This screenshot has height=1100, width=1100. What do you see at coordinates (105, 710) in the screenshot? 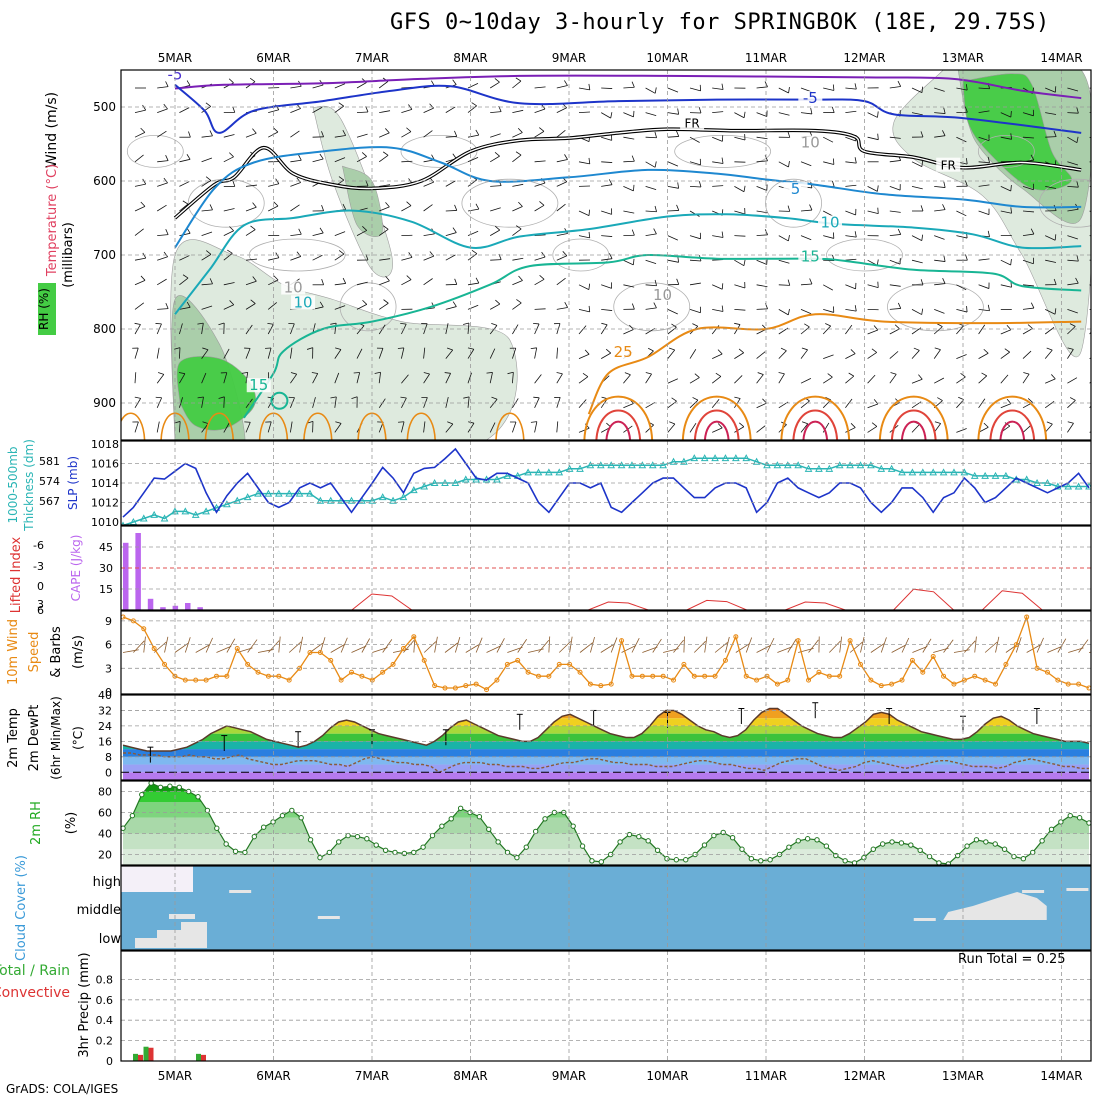
I see `temp-tick: 32` at bounding box center [105, 710].